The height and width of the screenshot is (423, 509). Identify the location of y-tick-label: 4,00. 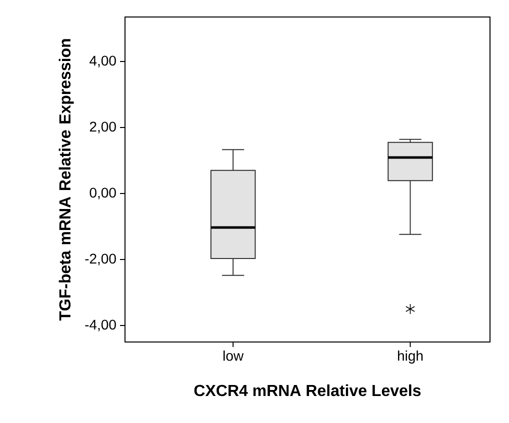
(103, 62).